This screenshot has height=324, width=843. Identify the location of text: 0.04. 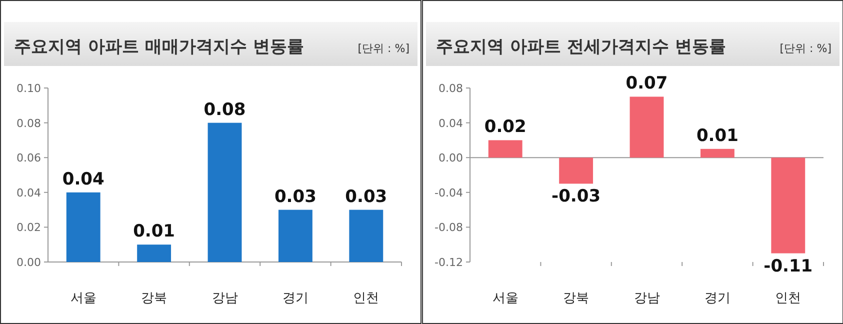
(83, 179).